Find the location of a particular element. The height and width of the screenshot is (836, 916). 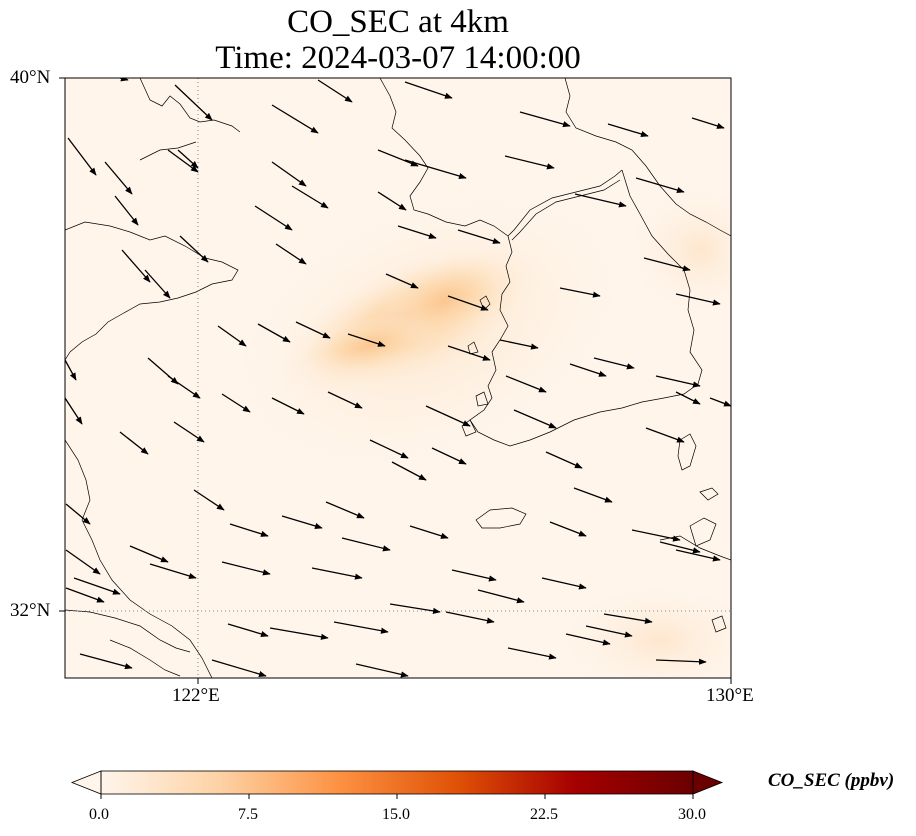

colorbar-ramp is located at coordinates (397, 782).